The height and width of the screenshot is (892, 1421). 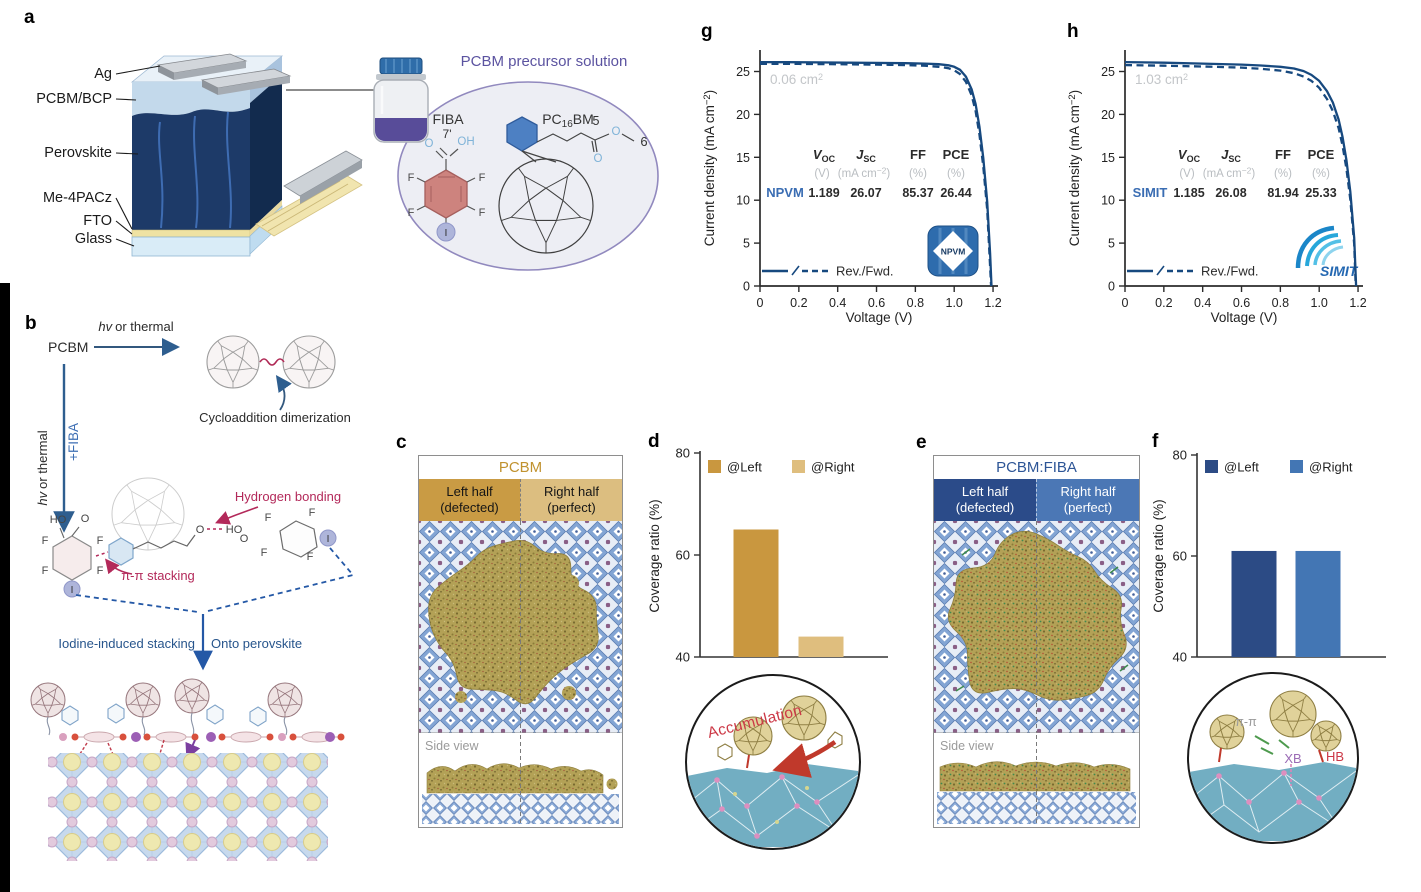 What do you see at coordinates (272, 362) in the screenshot?
I see `dimer-bond-wavy` at bounding box center [272, 362].